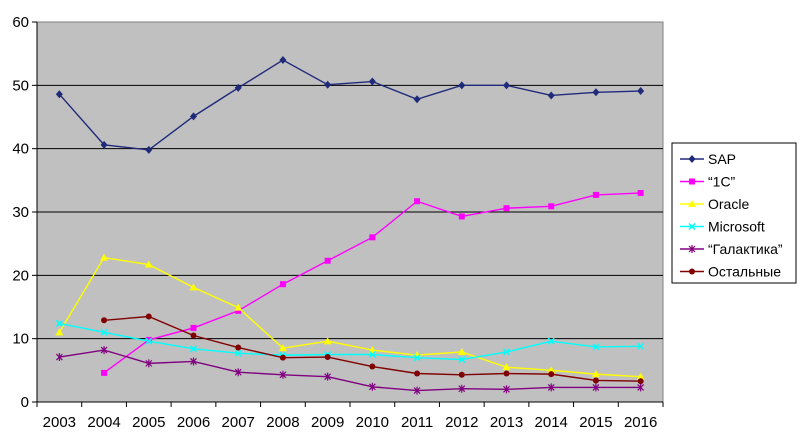 The width and height of the screenshot is (800, 433). Describe the element at coordinates (722, 159) in the screenshot. I see `legend-label: SAP` at that location.